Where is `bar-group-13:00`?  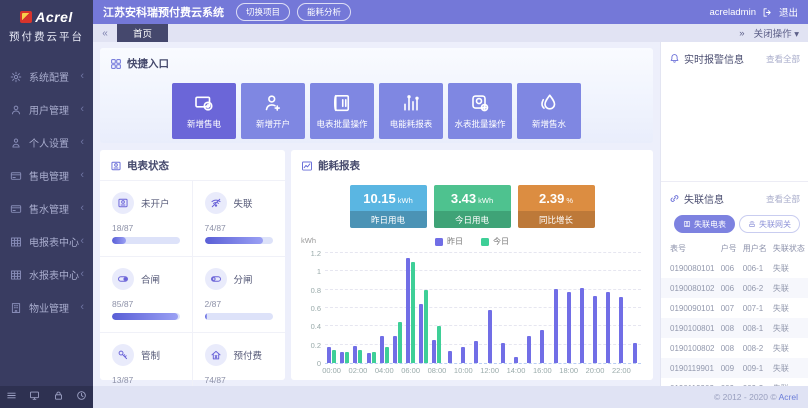
bar-group-13:00 is located at coordinates (502, 308).